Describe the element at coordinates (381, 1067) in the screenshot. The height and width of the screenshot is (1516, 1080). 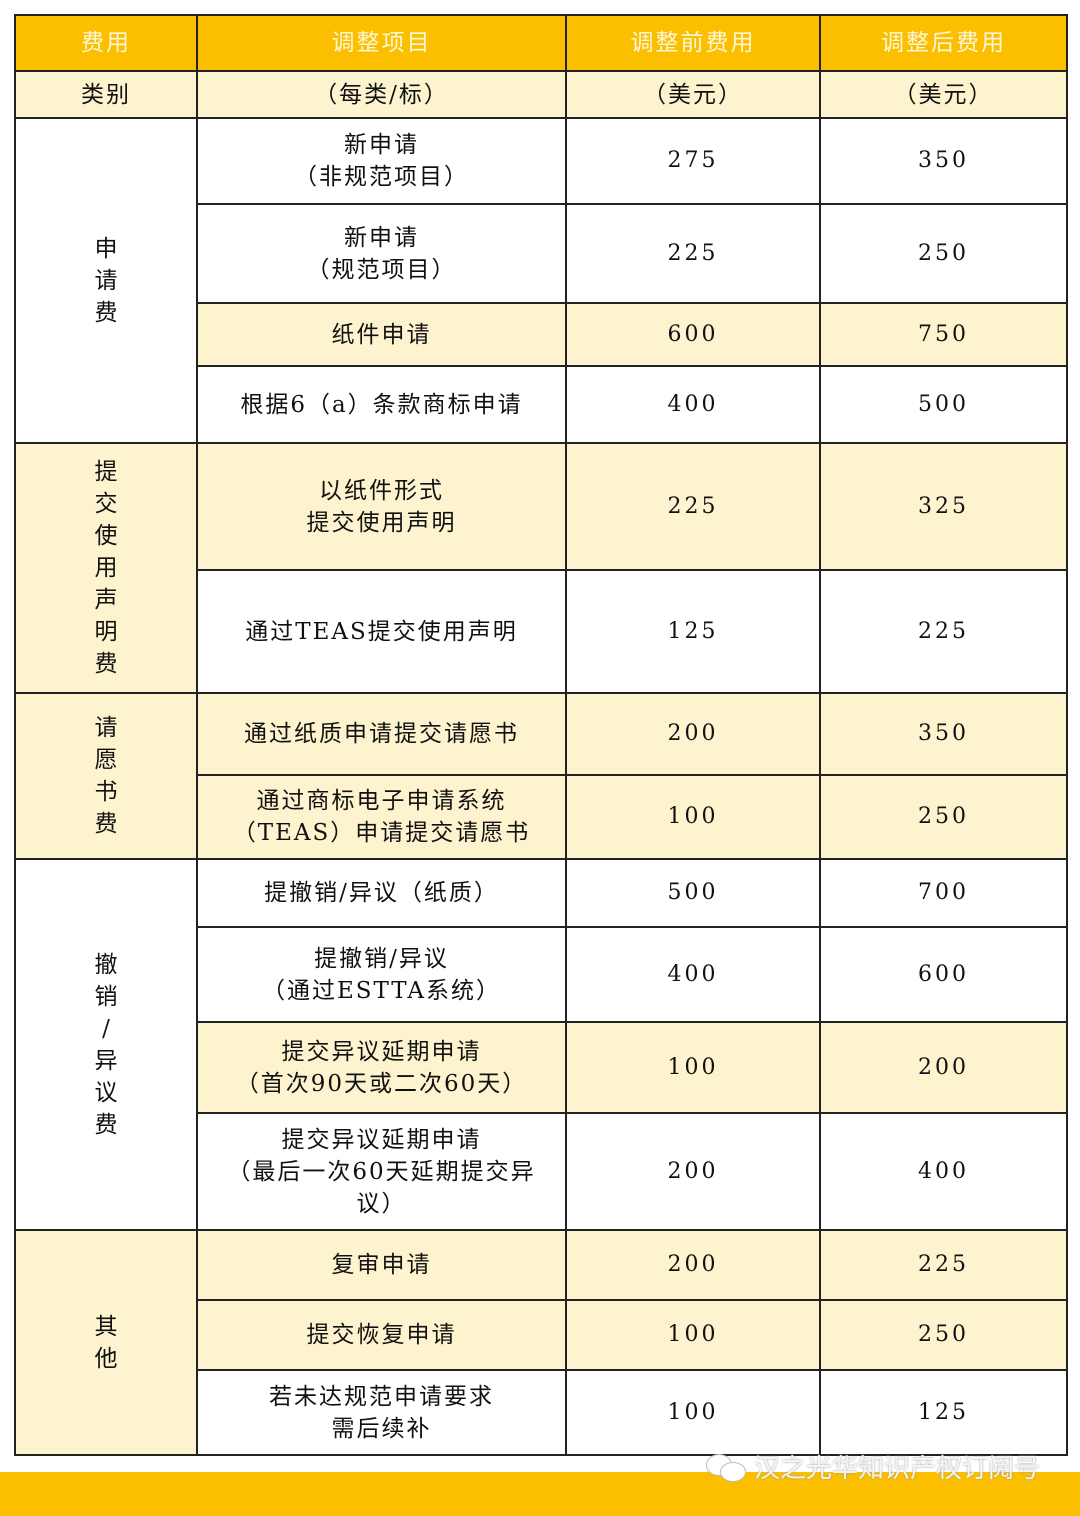
I see `item-cell: 提交异议延期申请 （首次90天或二次60天）` at that location.